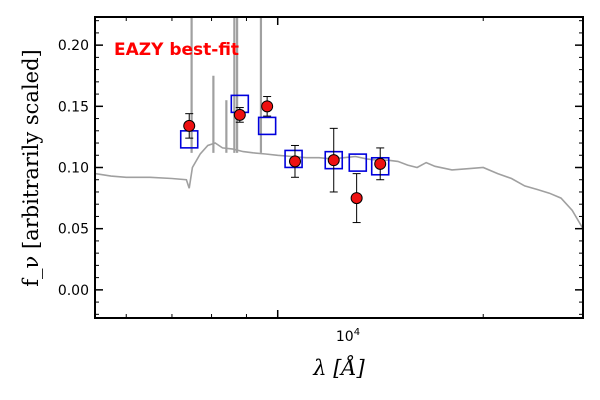 This screenshot has width=600, height=400. Describe the element at coordinates (73, 291) in the screenshot. I see `y-tick-label-0: 0.00` at that location.